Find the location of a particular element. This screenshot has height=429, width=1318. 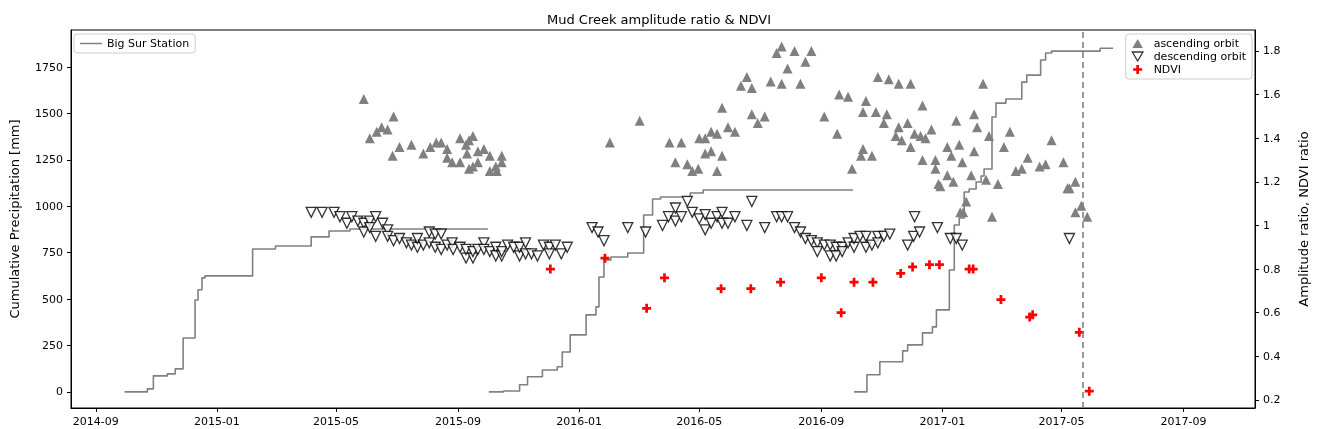

y-tick-label: 500 is located at coordinates (52, 299).